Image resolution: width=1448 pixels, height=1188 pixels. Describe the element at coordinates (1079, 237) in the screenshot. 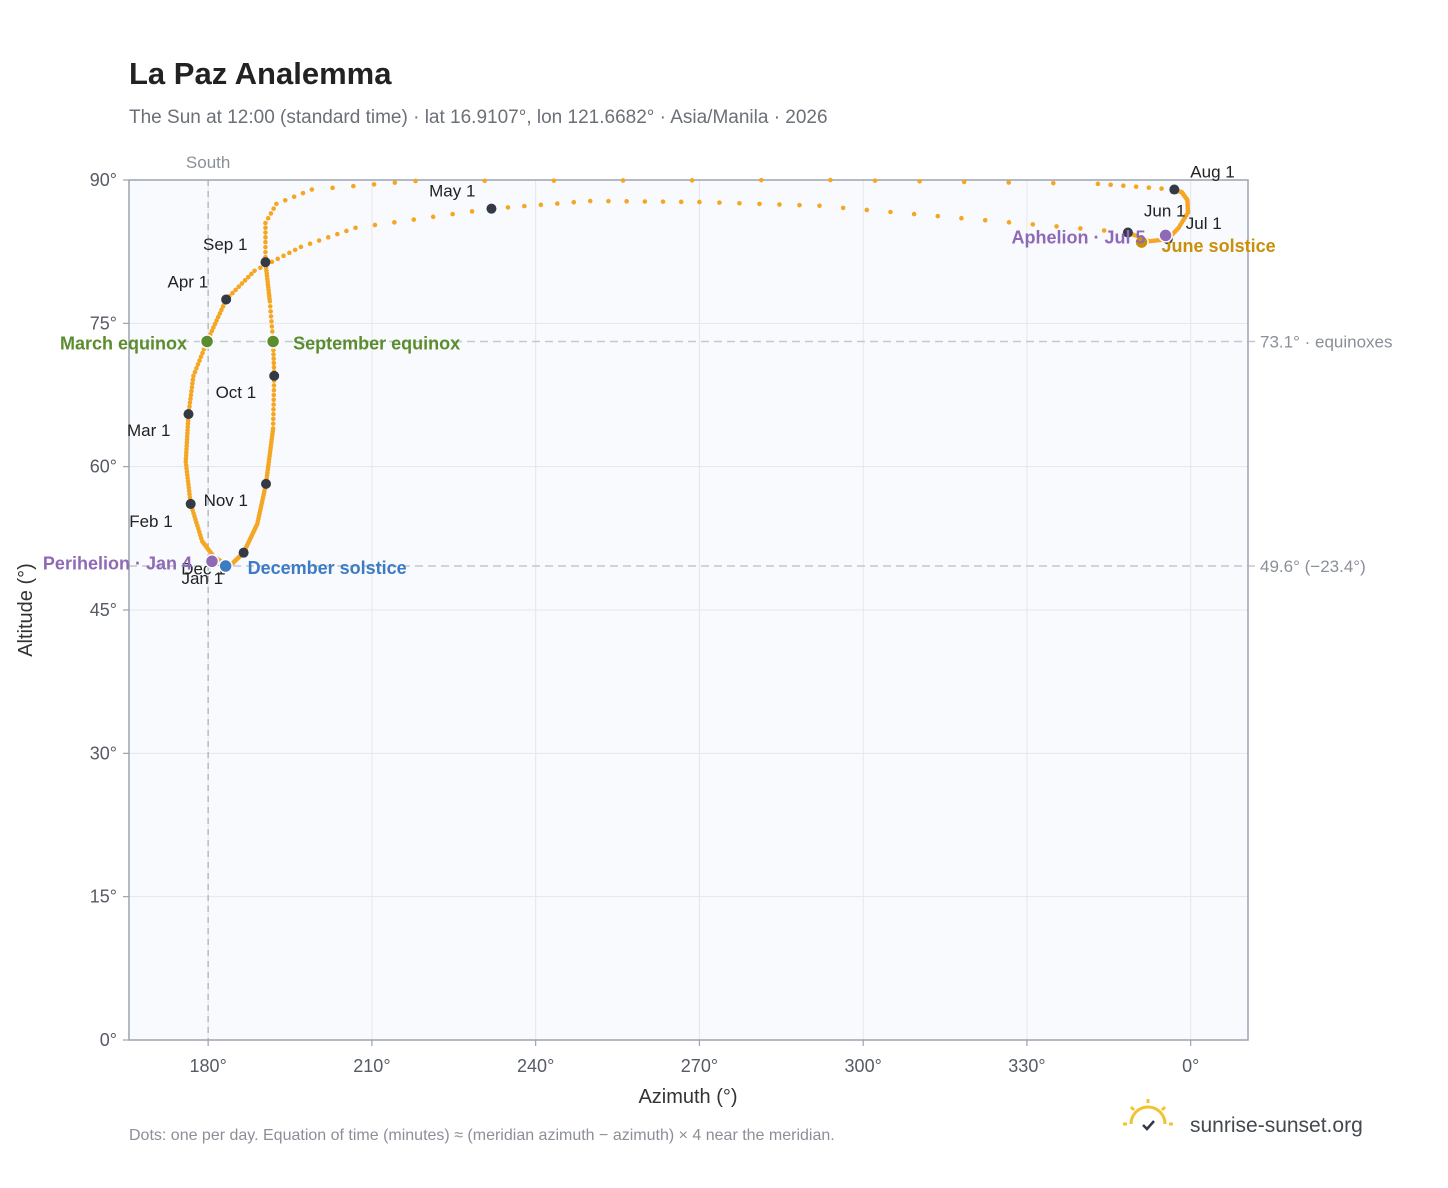

I see `event-label: Aphelion · Jul 5` at that location.